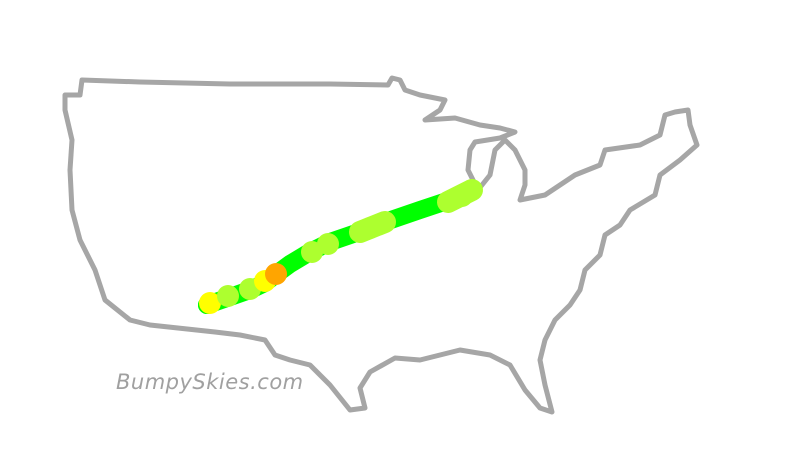 Image resolution: width=806 pixels, height=454 pixels. I want to click on turbulence-marker-moderate, so click(210, 303).